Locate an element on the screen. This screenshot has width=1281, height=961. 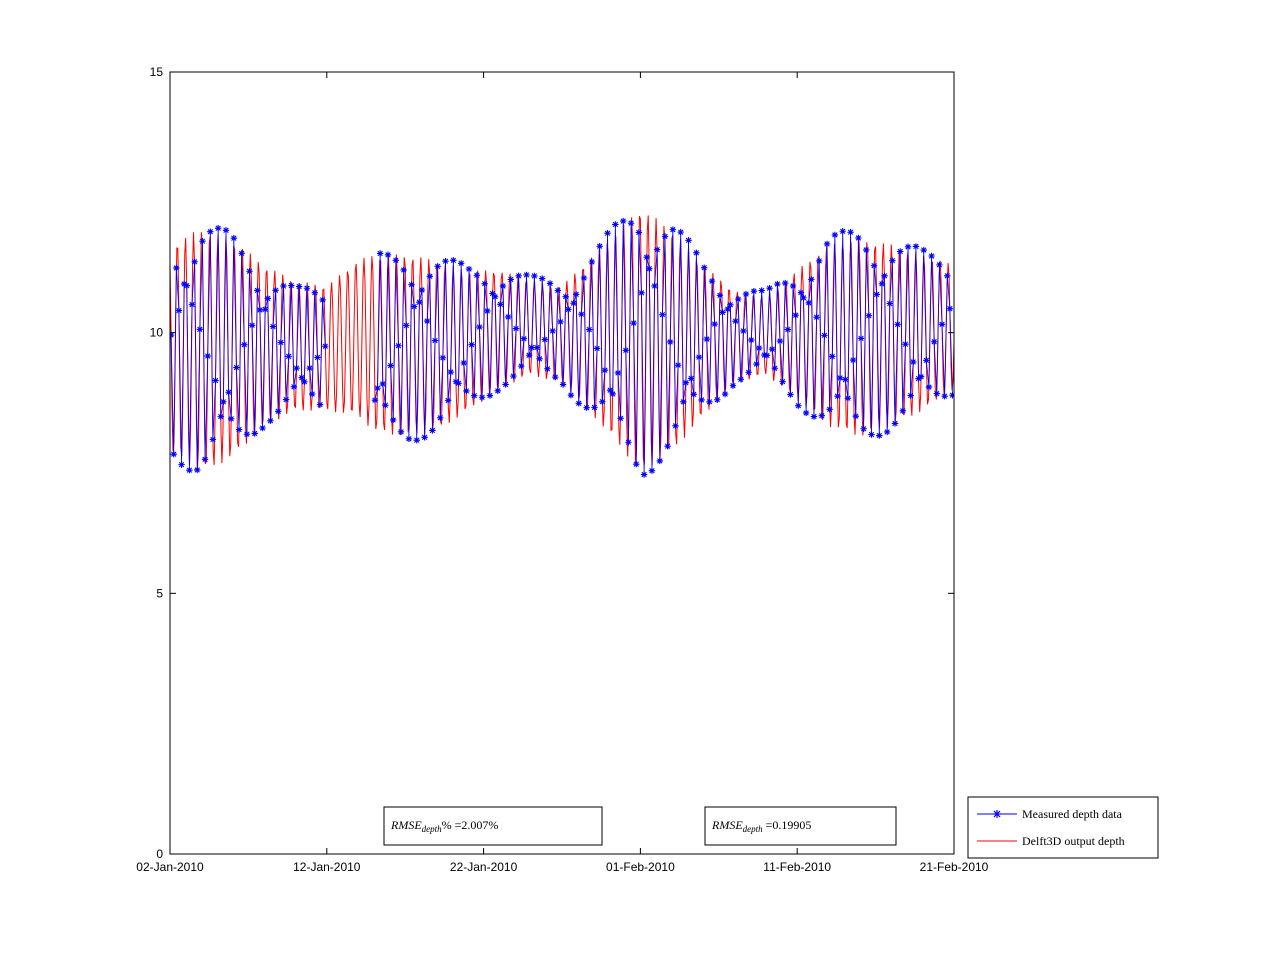
x-tick-label: 02-Jan-2010 is located at coordinates (170, 867).